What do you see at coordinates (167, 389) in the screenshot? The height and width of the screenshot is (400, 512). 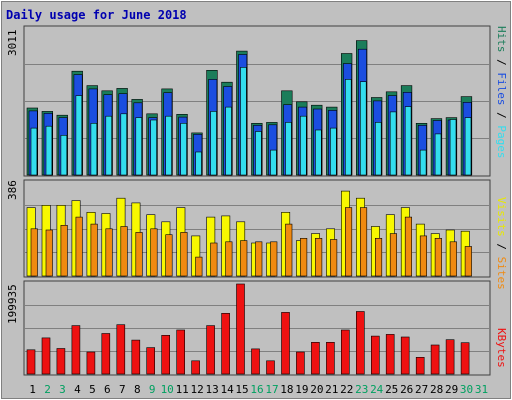 I see `x-tick-label-day-10: 10` at bounding box center [167, 389].